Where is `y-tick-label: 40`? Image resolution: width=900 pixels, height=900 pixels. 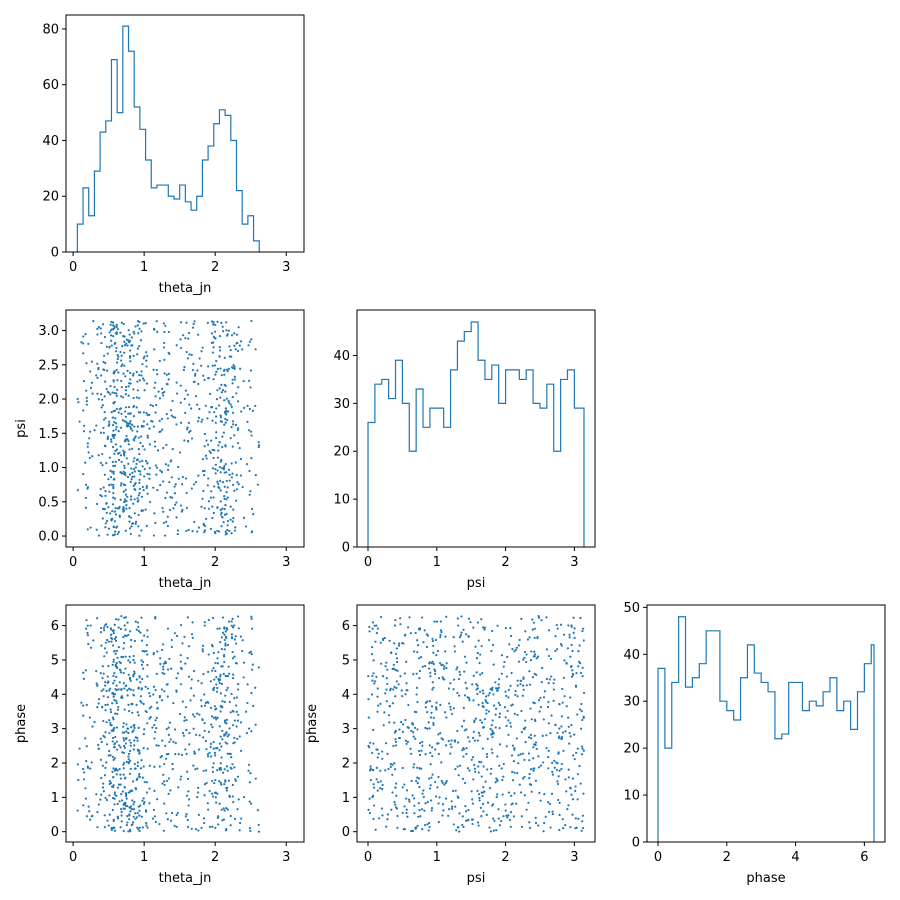 y-tick-label: 40 is located at coordinates (631, 655).